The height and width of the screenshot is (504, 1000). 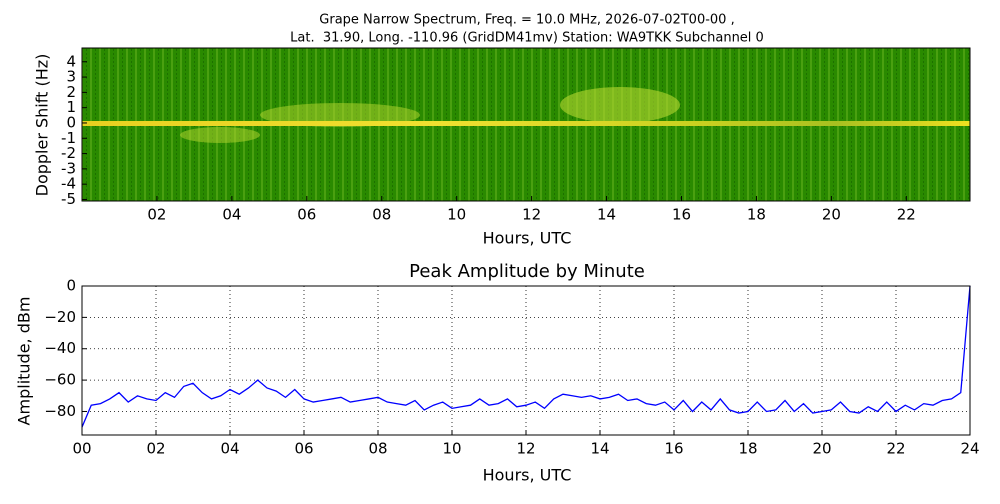 What do you see at coordinates (68, 153) in the screenshot?
I see `y-tick-label: -2` at bounding box center [68, 153].